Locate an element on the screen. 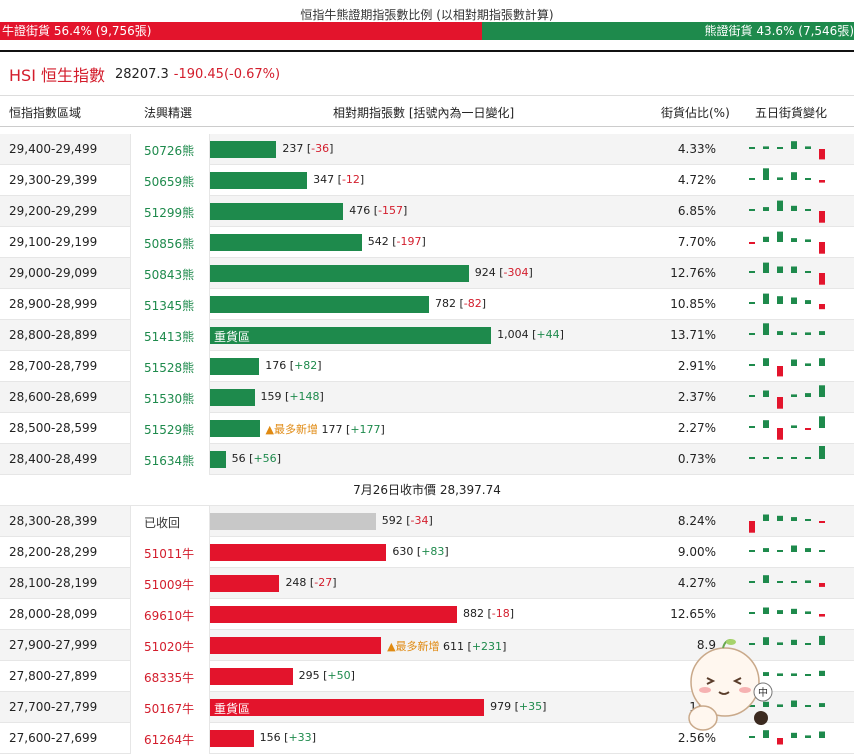 The width and height of the screenshot is (854, 755). warrant-code-link: 61264牛 is located at coordinates (169, 740).